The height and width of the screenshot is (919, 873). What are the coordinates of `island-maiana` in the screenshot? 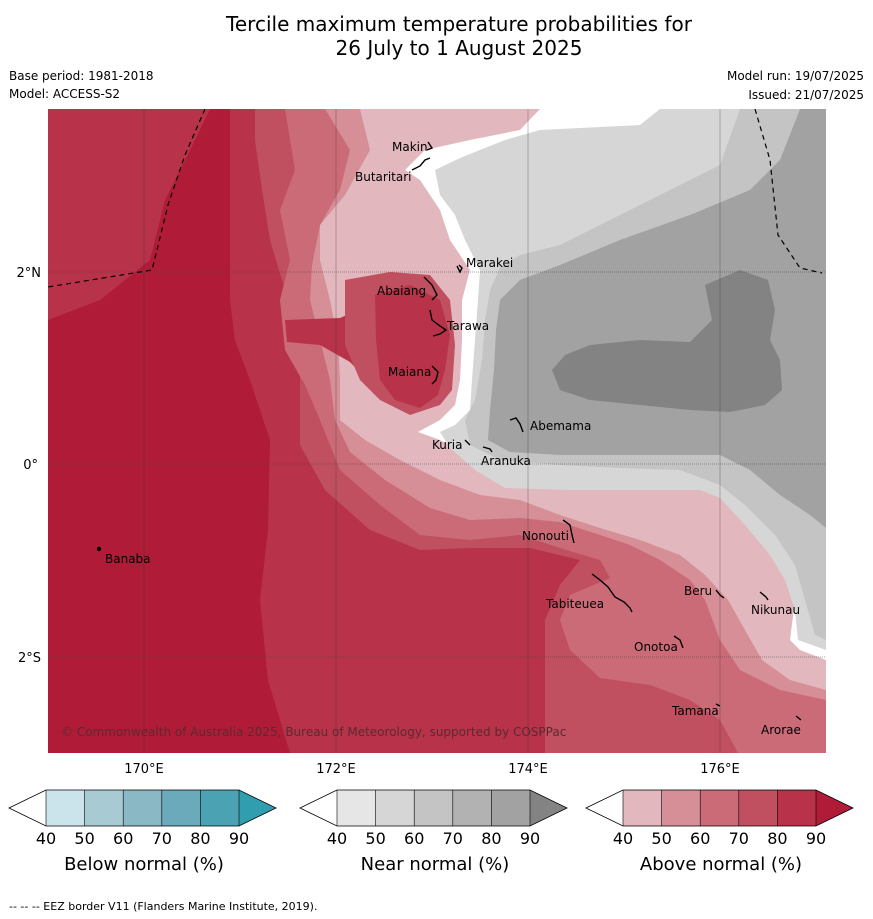 It's located at (435, 375).